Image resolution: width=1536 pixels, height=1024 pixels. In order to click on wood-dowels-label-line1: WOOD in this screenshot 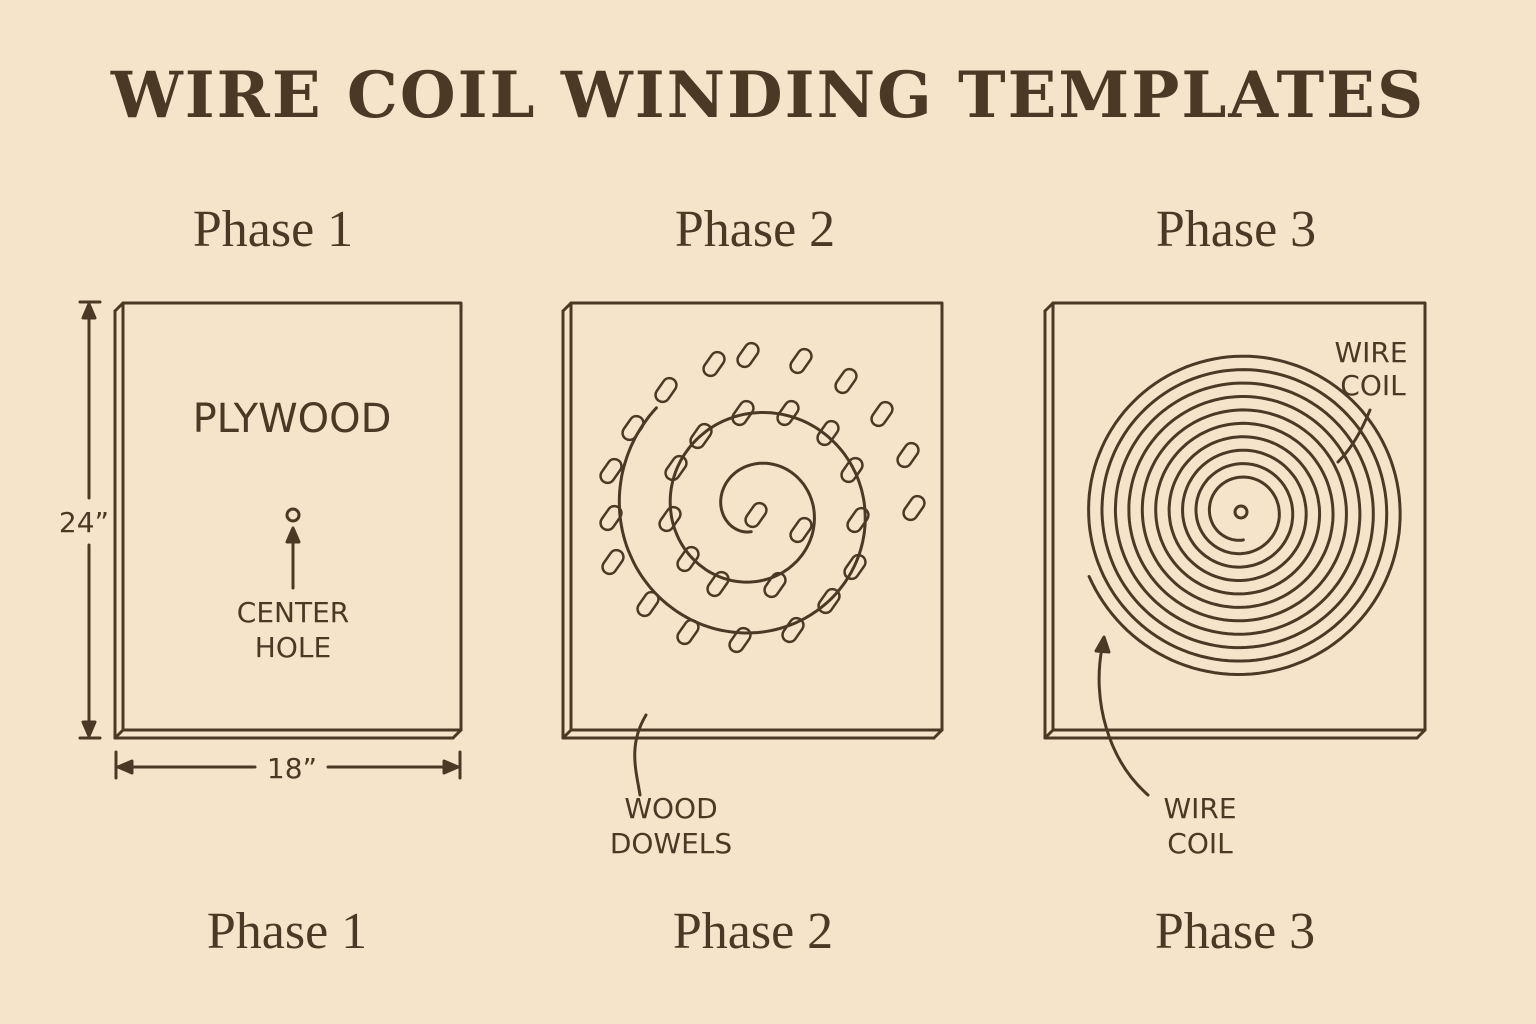, I will do `click(670, 808)`.